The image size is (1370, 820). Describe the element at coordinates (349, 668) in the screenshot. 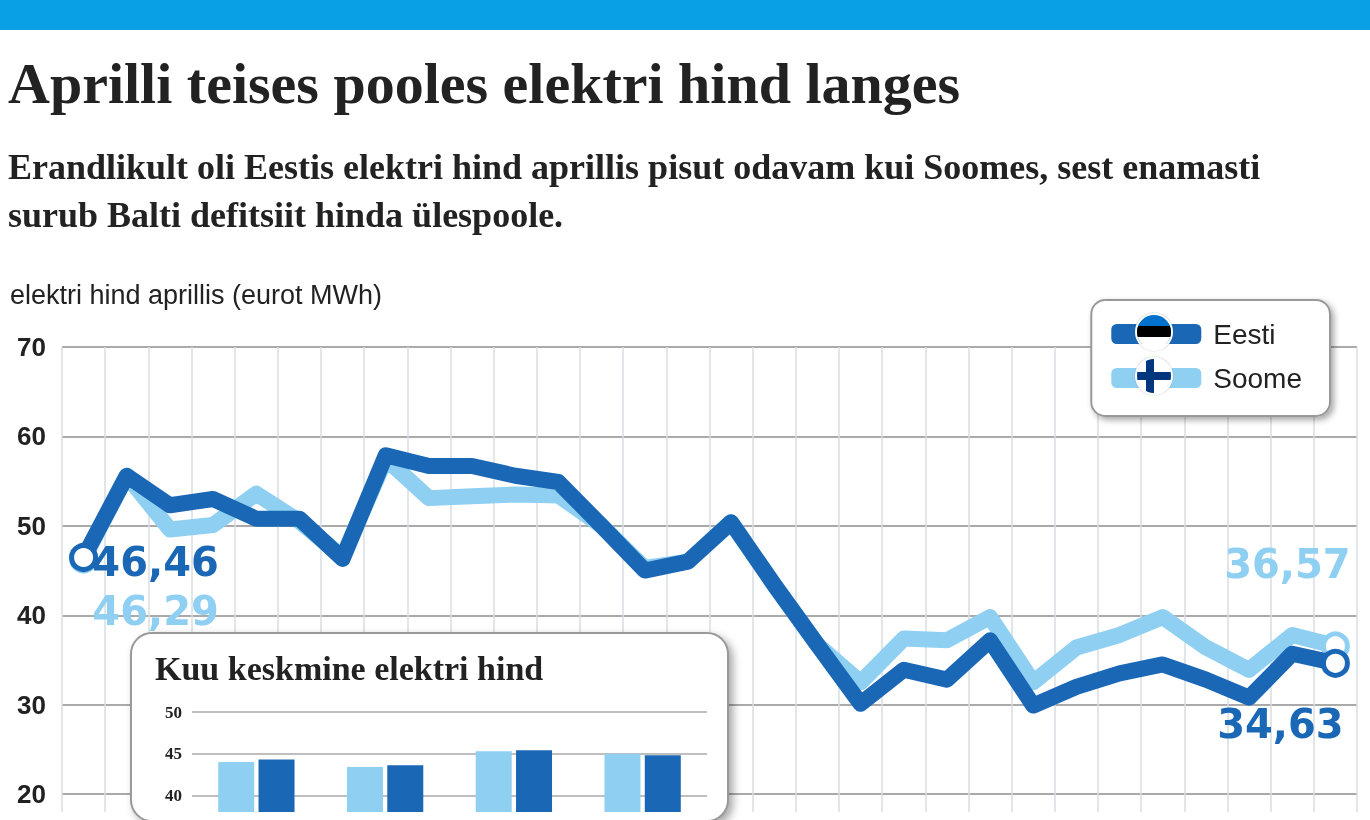

I see `chart-title: Kuu keskmine elektri hind` at that location.